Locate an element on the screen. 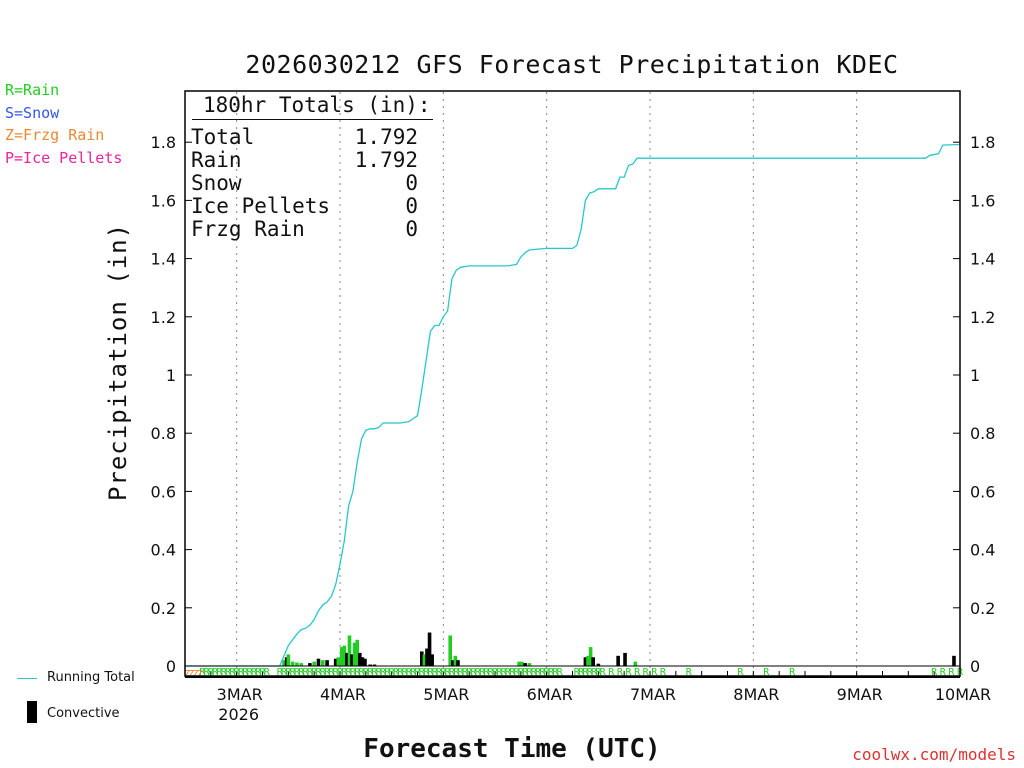  totals-value-ice-pellets: 0 is located at coordinates (411, 206).